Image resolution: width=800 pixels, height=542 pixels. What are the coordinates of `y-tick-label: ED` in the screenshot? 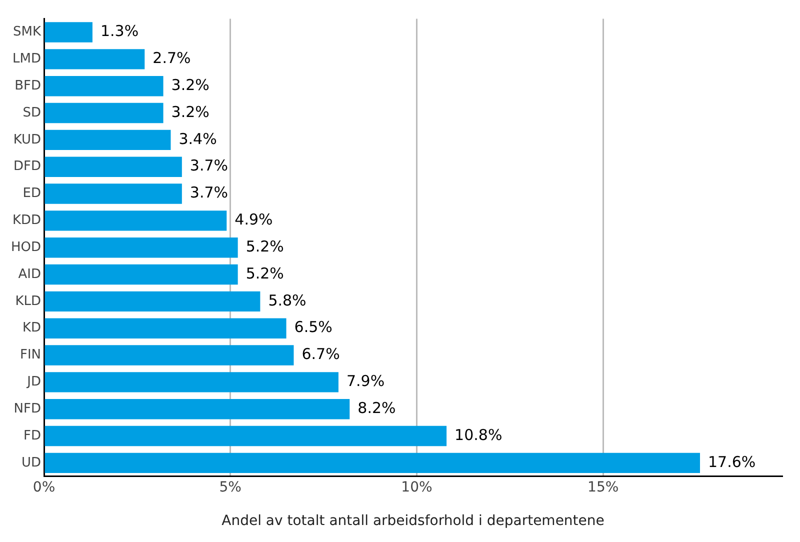 It's located at (32, 194).